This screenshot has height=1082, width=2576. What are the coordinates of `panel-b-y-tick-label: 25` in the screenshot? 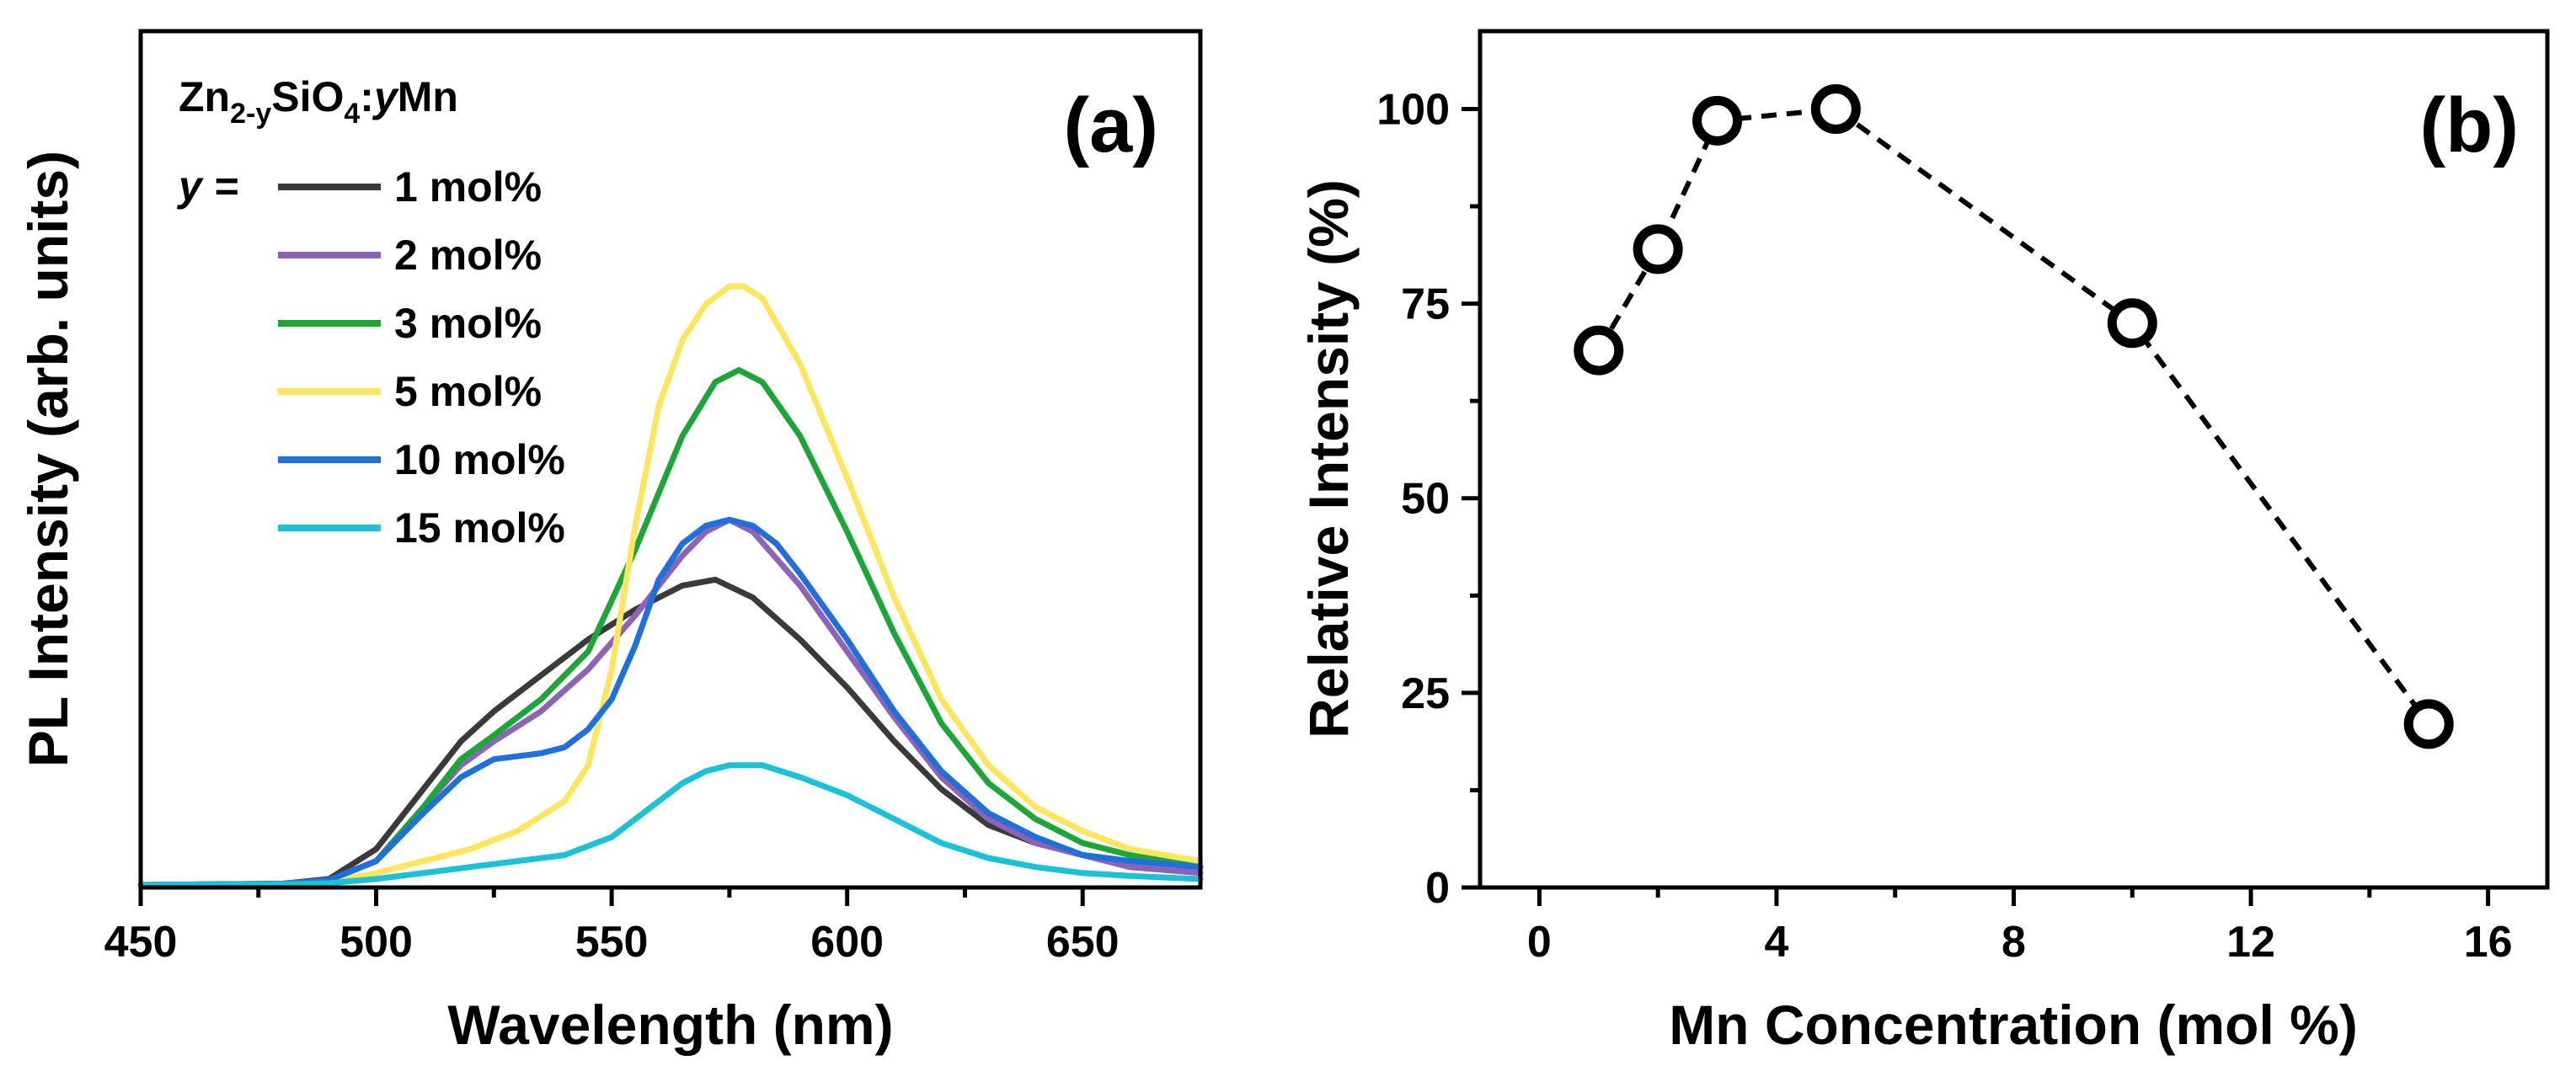 It's located at (1425, 693).